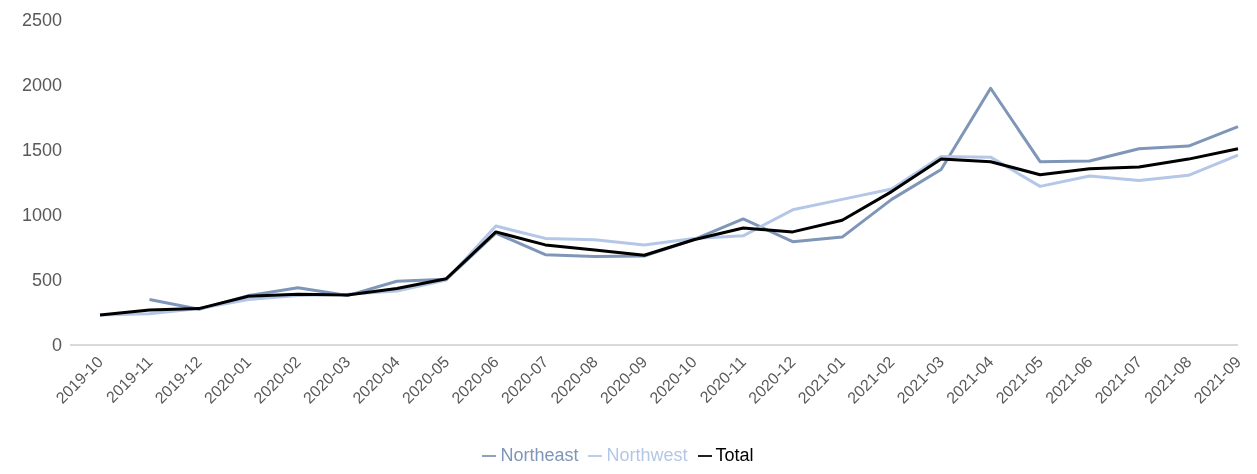  What do you see at coordinates (734, 455) in the screenshot?
I see `legend-label: Total` at bounding box center [734, 455].